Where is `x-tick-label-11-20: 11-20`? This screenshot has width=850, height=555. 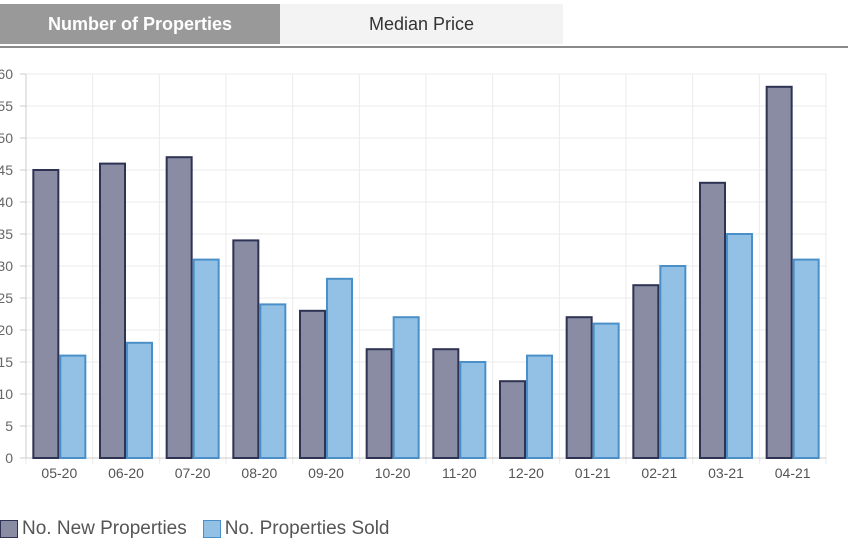 x-tick-label-11-20: 11-20 is located at coordinates (459, 473).